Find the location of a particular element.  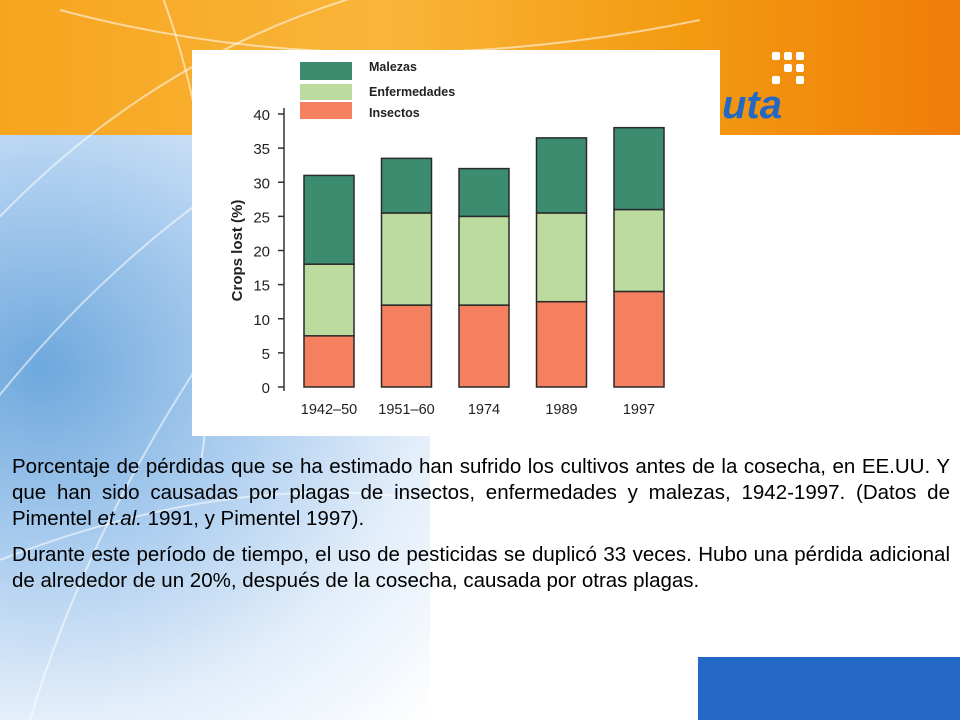

caption-p1-part-b: 1991, y Pimentel 1997). is located at coordinates (253, 518).